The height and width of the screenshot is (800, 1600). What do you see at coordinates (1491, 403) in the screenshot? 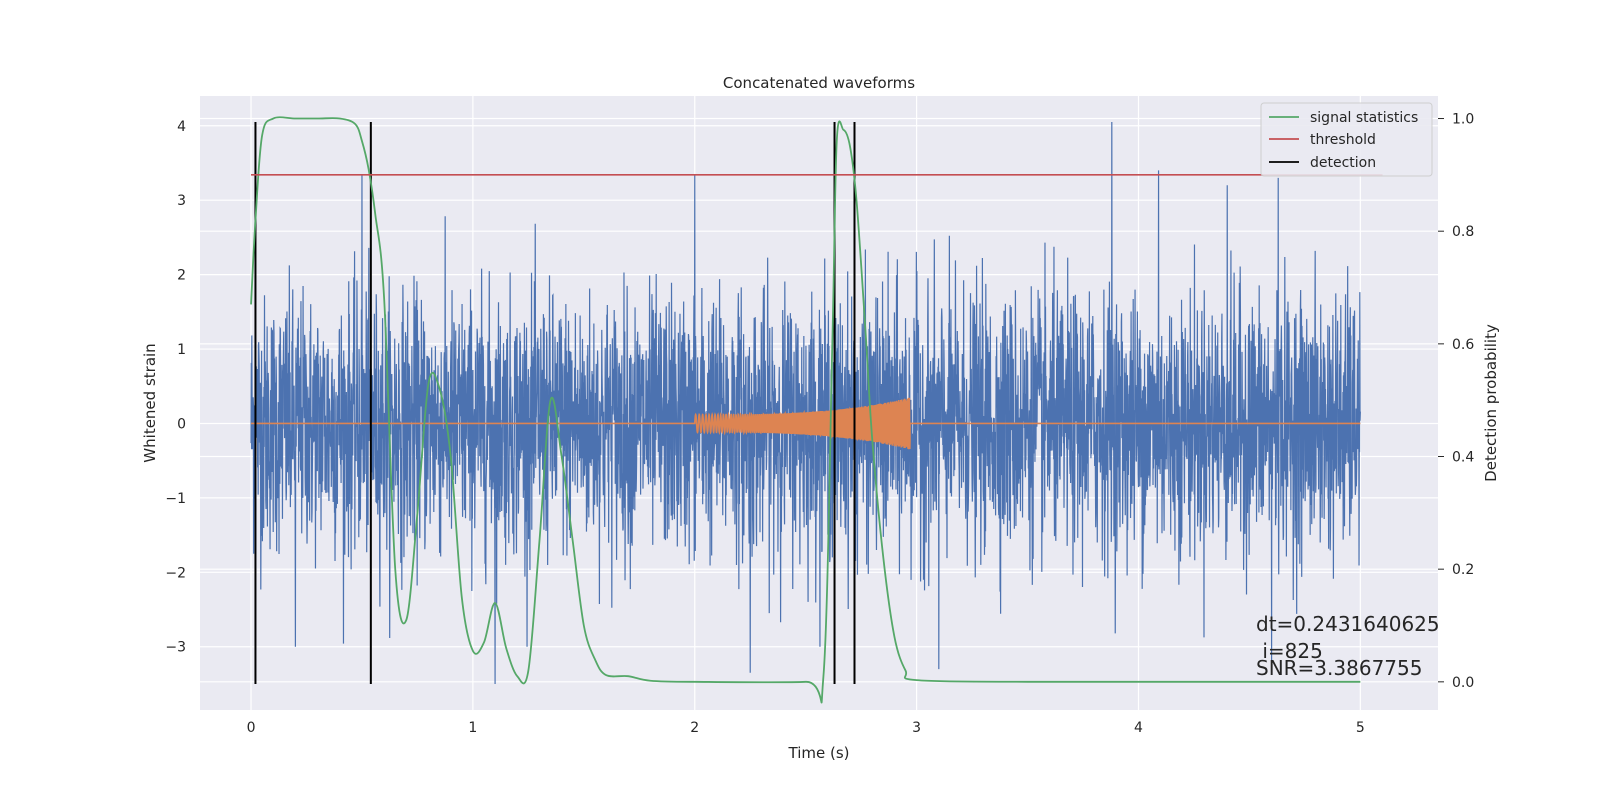
I see `y-axis-label-right: Detection probability` at bounding box center [1491, 403].